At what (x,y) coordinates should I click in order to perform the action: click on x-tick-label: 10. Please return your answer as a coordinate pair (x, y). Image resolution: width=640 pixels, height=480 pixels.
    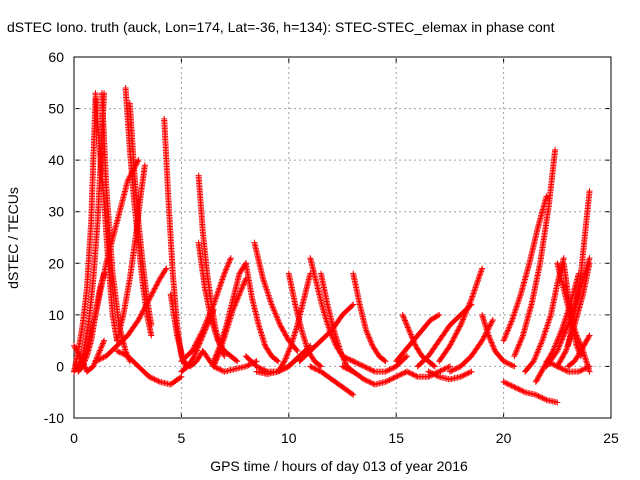
    Looking at the image, I should click on (289, 438).